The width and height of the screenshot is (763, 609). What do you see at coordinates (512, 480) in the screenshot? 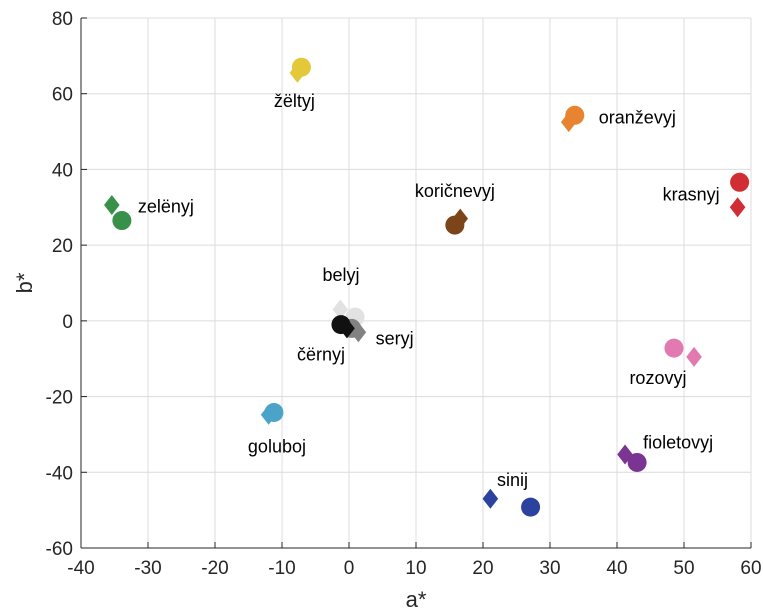
I see `point-label-sinij: sinij` at bounding box center [512, 480].